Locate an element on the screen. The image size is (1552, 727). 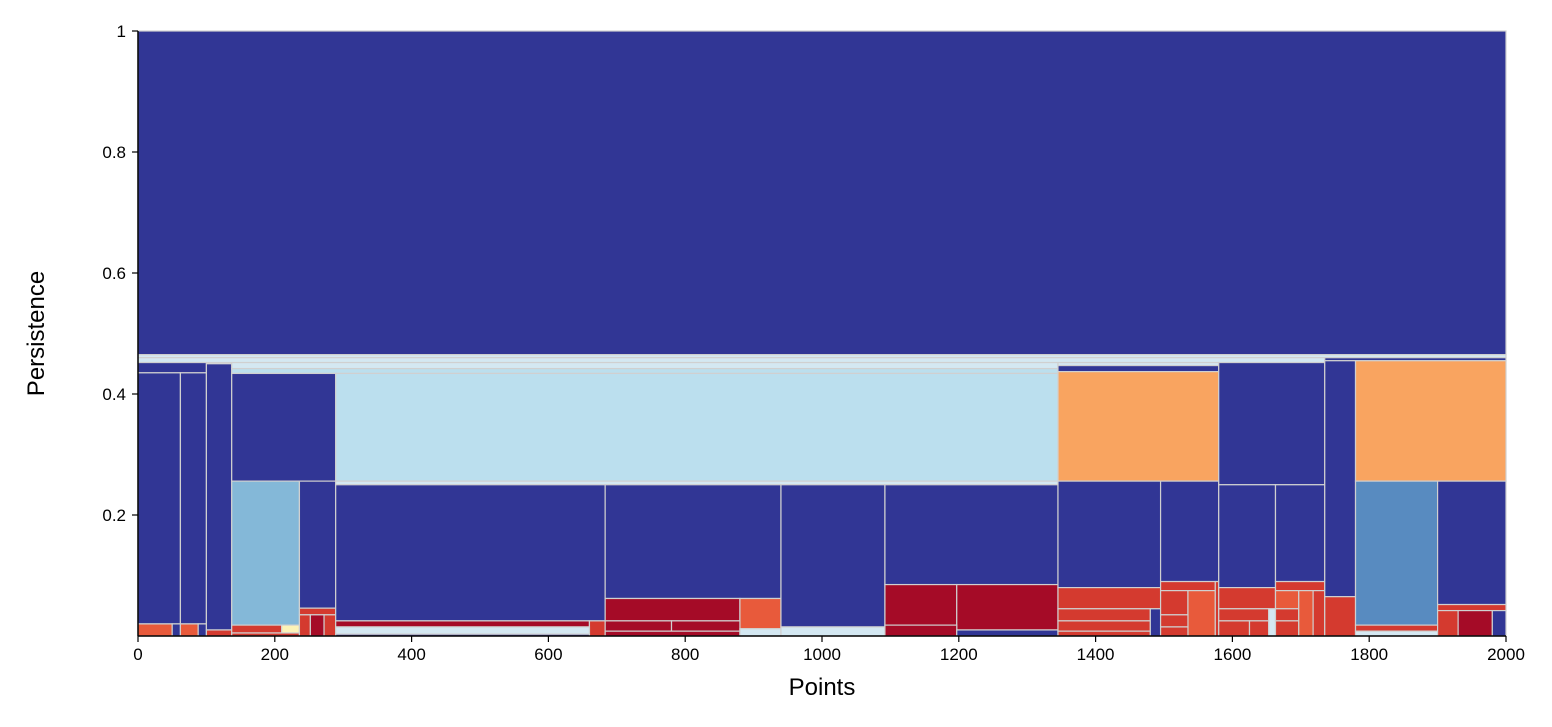
x-tick-label: 1400 is located at coordinates (1096, 654).